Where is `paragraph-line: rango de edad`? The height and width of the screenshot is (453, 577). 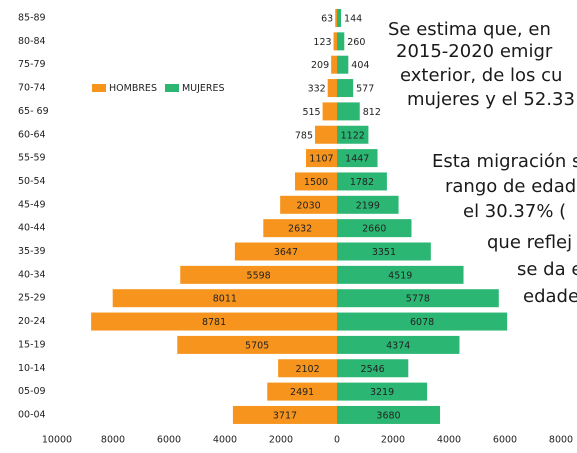
paragraph-line: rango de edad is located at coordinates (510, 186).